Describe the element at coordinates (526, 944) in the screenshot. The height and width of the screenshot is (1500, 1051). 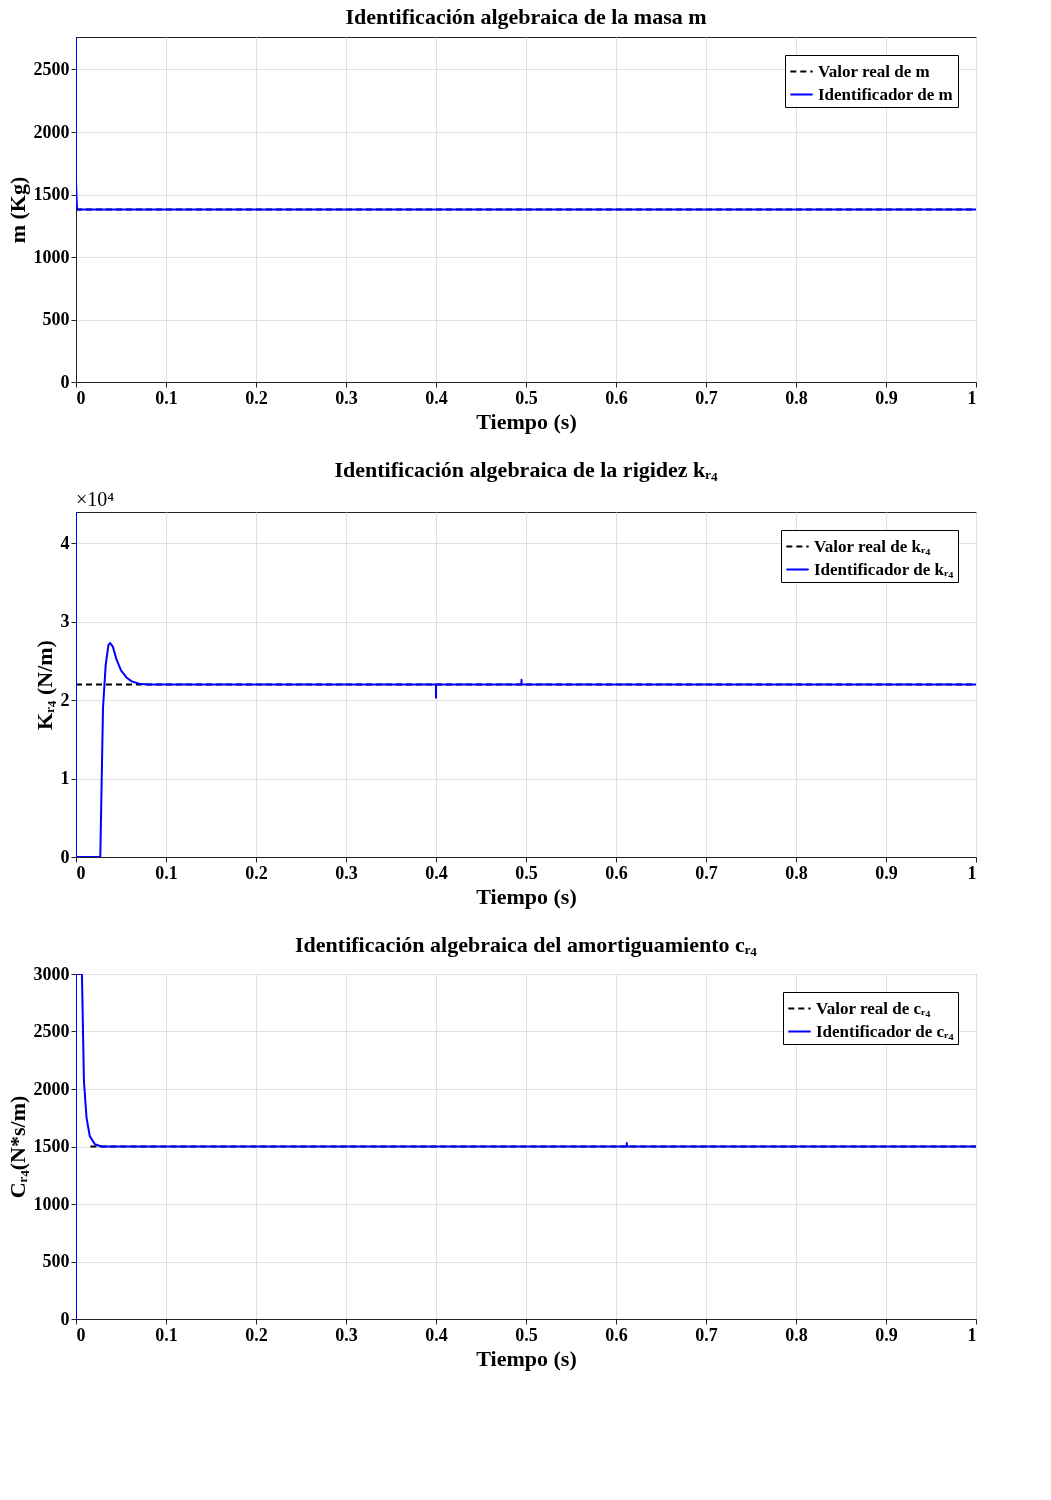
I see `chart-title: Identificación algebraica del amortiguamiento cᵣ₄` at that location.